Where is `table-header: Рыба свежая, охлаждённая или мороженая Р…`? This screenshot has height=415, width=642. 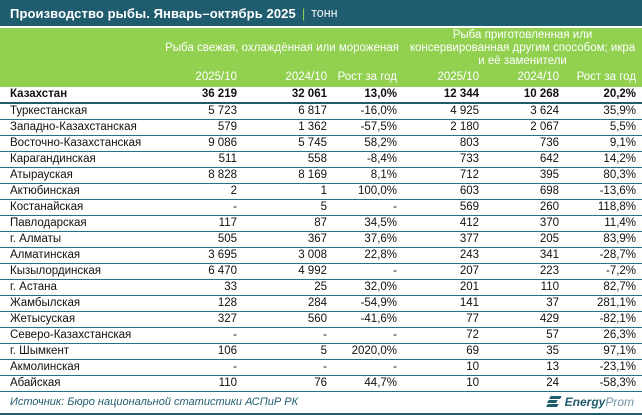 table-header: Рыба свежая, охлаждённая или мороженая Р… is located at coordinates (321, 57).